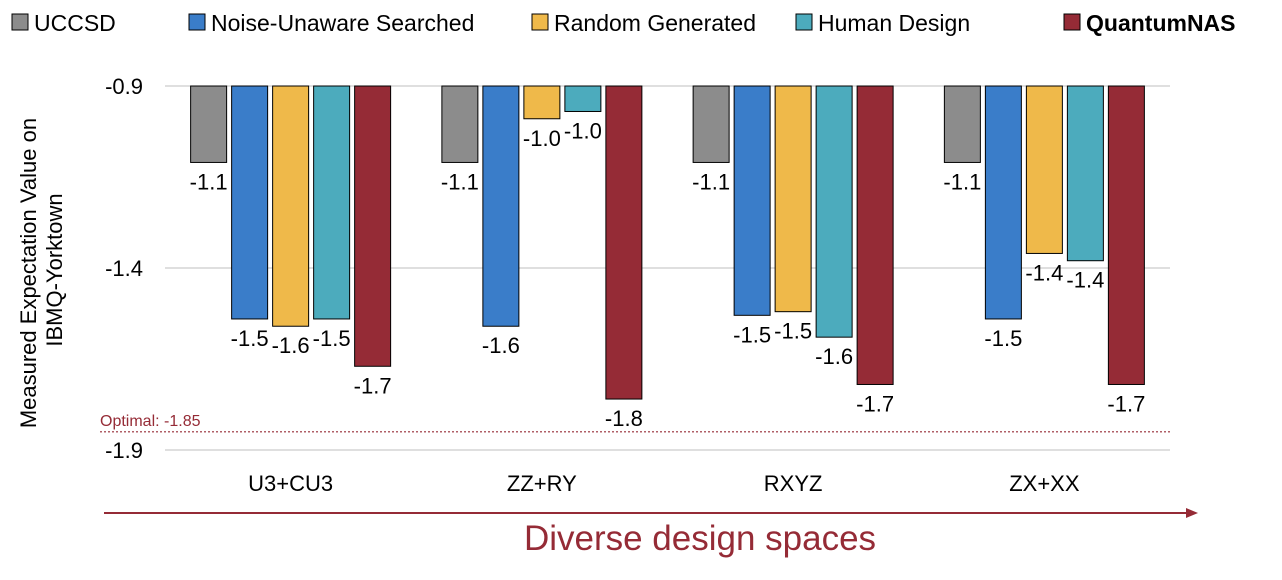 Image resolution: width=1282 pixels, height=580 pixels. Describe the element at coordinates (290, 483) in the screenshot. I see `category-label-0: U3+CU3` at that location.